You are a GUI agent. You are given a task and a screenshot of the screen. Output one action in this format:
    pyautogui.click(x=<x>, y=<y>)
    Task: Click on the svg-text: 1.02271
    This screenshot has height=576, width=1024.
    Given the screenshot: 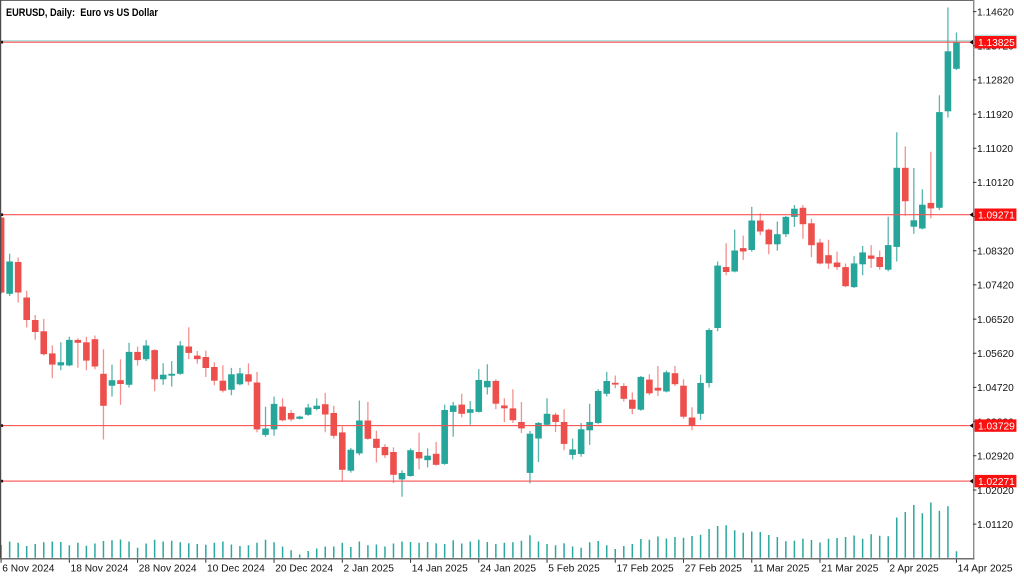 What is the action you would take?
    pyautogui.click(x=996, y=482)
    